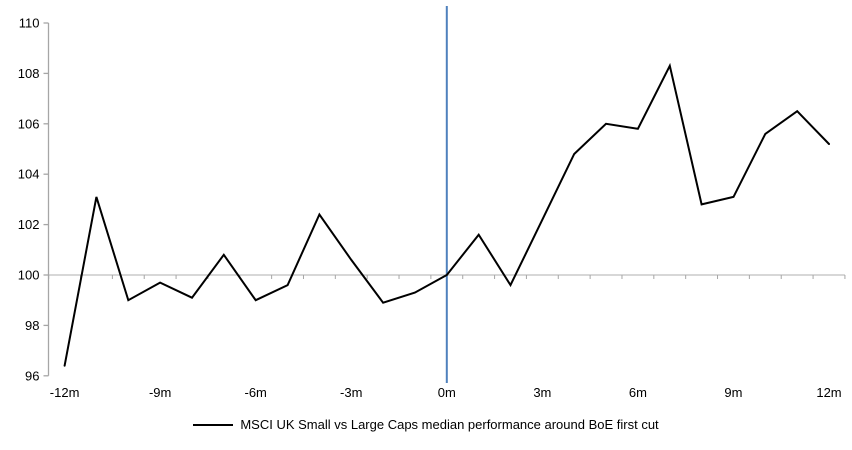  I want to click on y-axis-tick-label: 104, so click(29, 174).